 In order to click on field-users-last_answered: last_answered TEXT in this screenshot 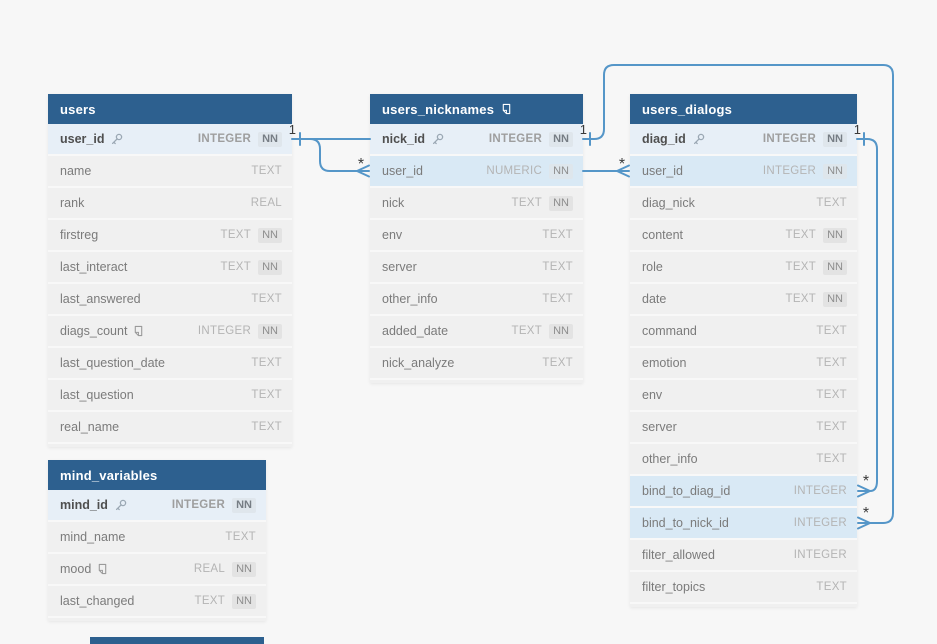, I will do `click(170, 300)`.